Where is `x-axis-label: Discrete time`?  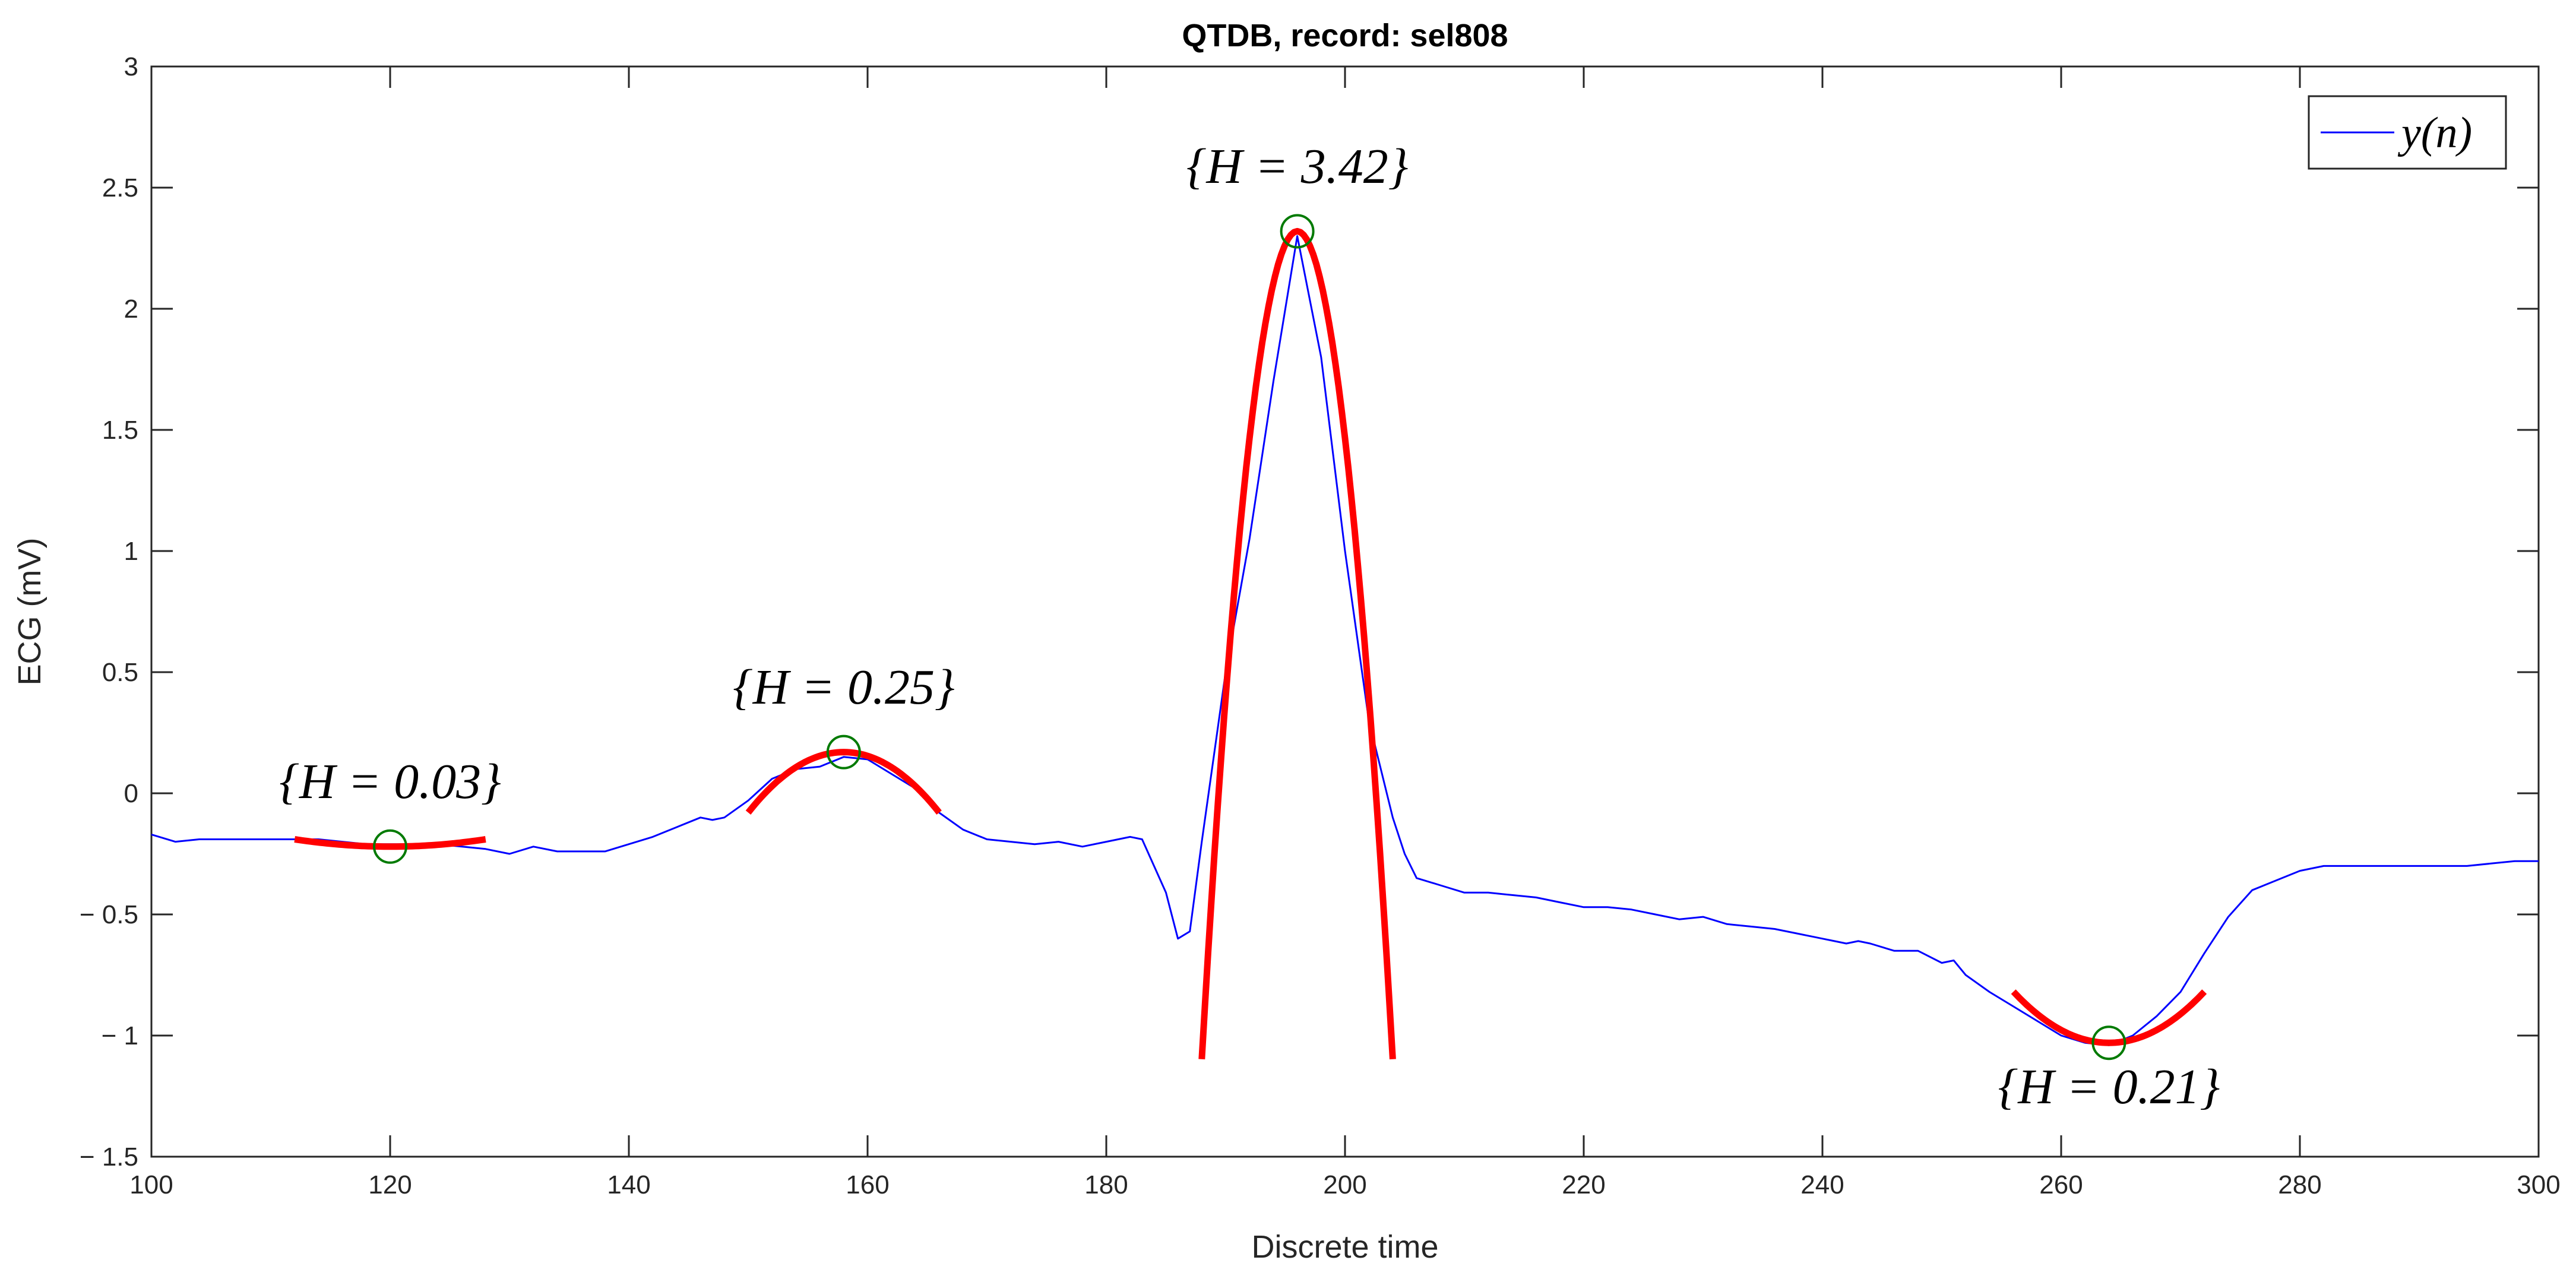 x-axis-label: Discrete time is located at coordinates (1344, 1247).